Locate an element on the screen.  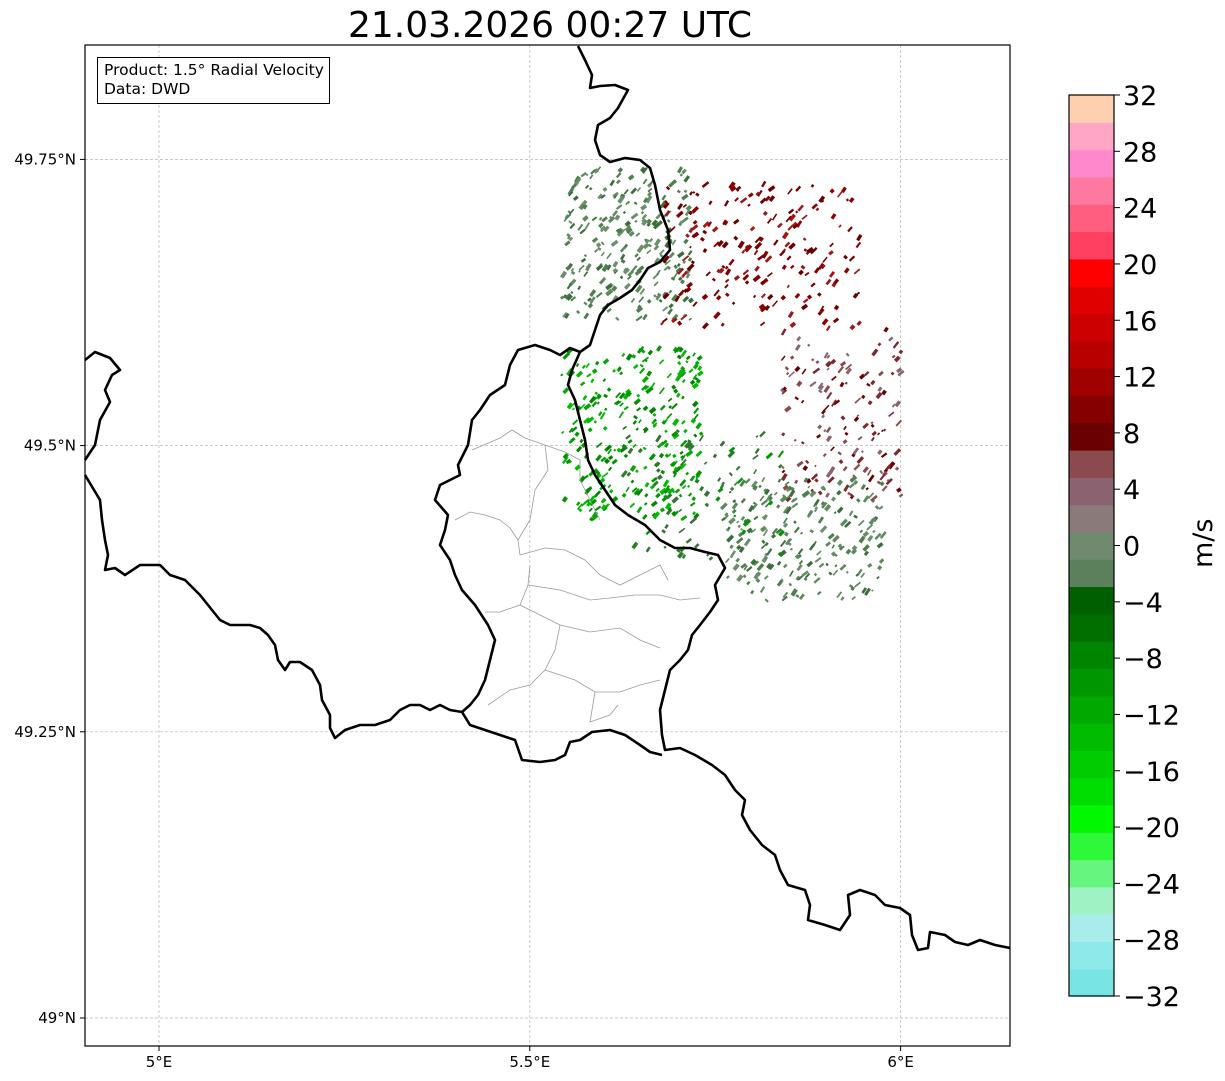
lat-tick-label: 49°N is located at coordinates (57, 1018).